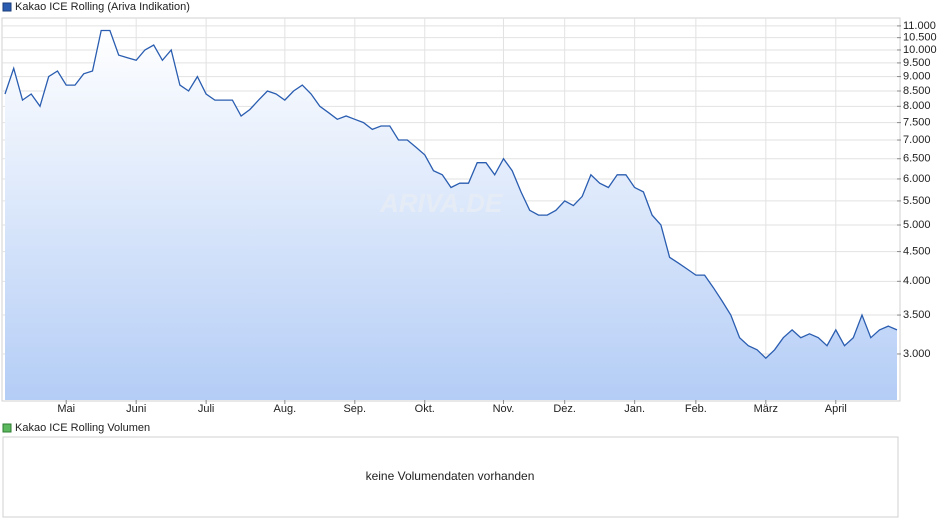  What do you see at coordinates (919, 26) in the screenshot?
I see `y-tick-label: 11.000` at bounding box center [919, 26].